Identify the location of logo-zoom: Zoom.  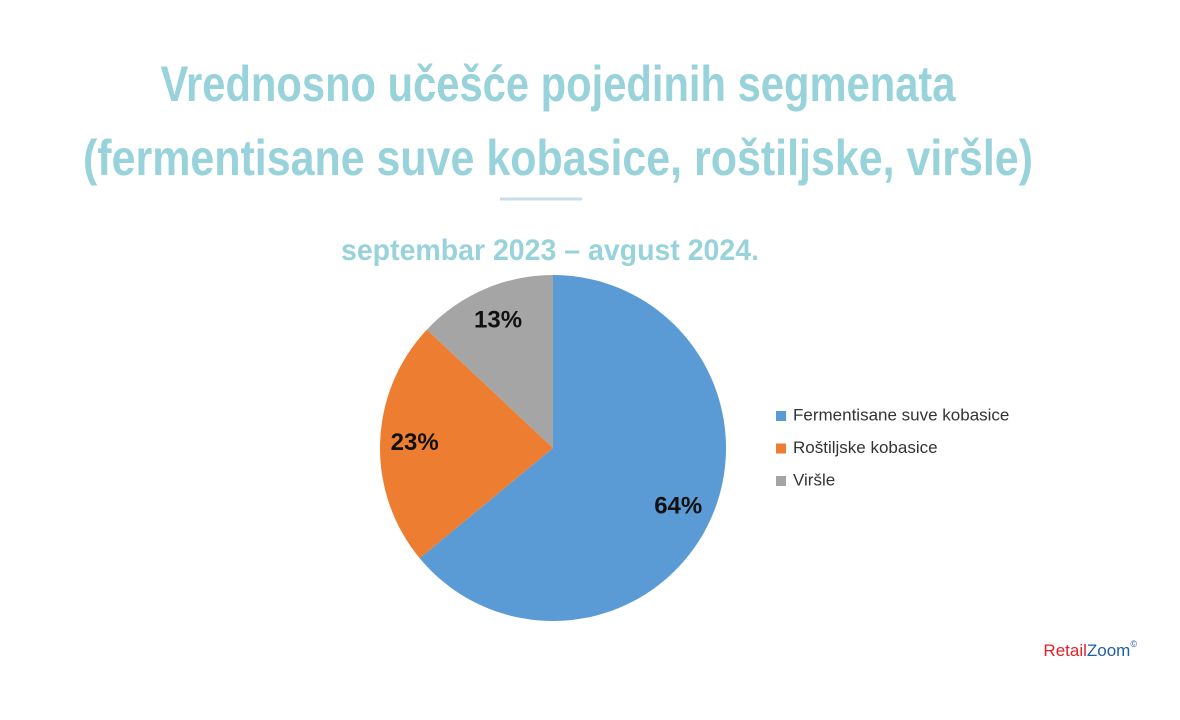
(1108, 650).